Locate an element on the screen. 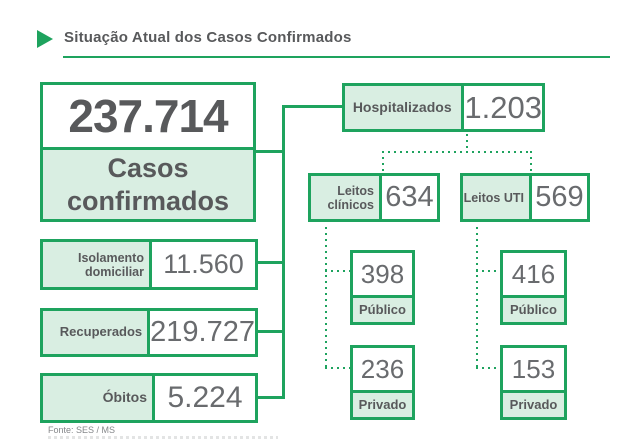 This screenshot has width=630, height=440. recuperados-box: Recuperados 219.727 is located at coordinates (149, 332).